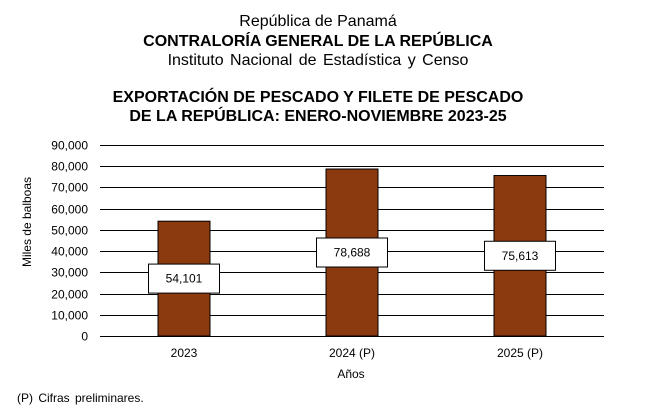  Describe the element at coordinates (69, 146) in the screenshot. I see `y-tick-label: 90,000` at that location.